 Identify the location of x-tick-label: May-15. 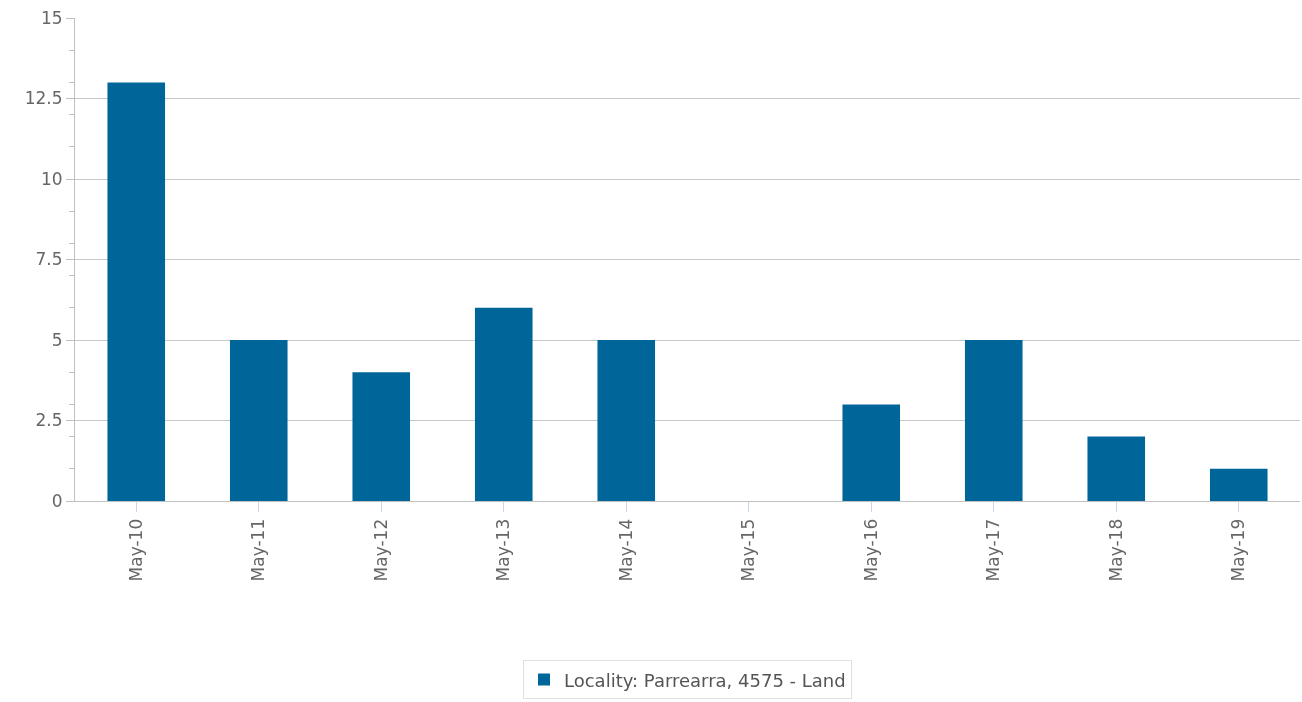
(748, 550).